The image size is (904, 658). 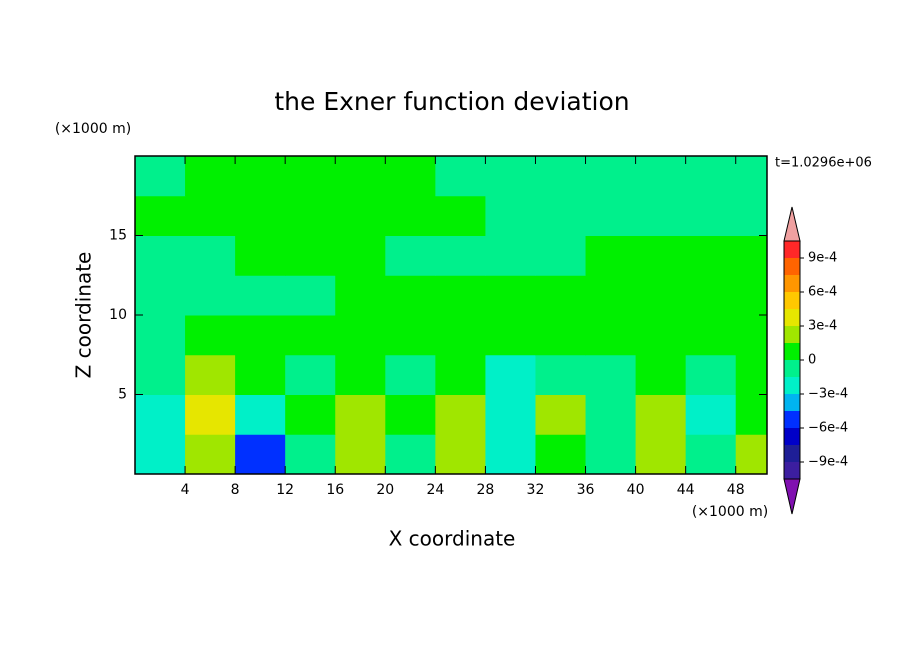 What do you see at coordinates (812, 360) in the screenshot?
I see `colorbar-tick-label: 0` at bounding box center [812, 360].